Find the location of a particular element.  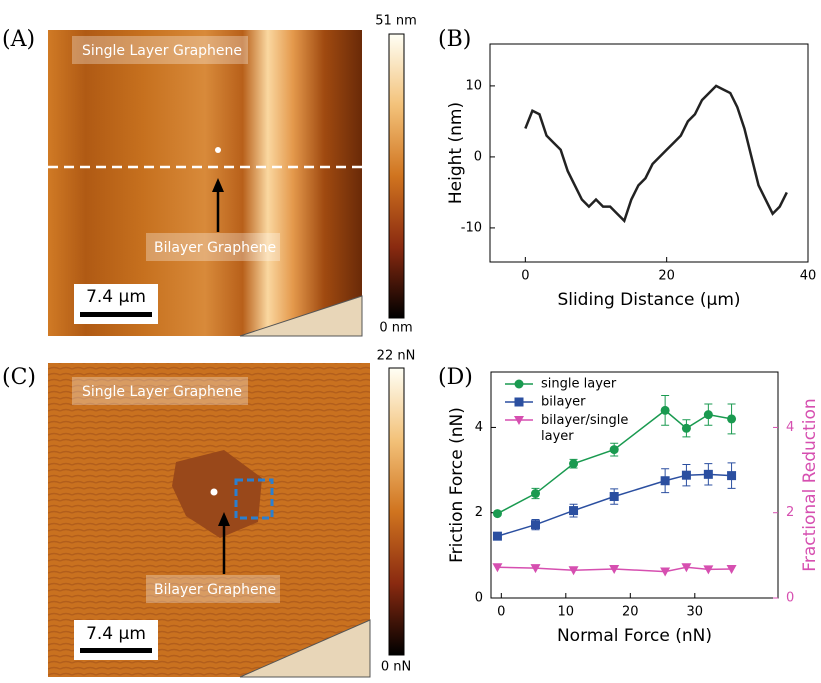

x-axis-label: Normal Force (nN) is located at coordinates (634, 636).